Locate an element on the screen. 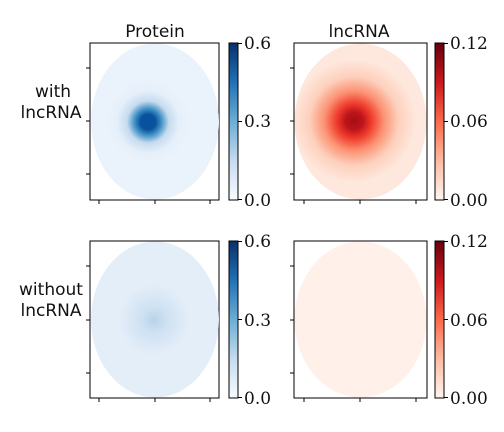 The height and width of the screenshot is (432, 504). colorbar-lncrna-bottom: 0.12 0.06 0.00 is located at coordinates (461, 320).